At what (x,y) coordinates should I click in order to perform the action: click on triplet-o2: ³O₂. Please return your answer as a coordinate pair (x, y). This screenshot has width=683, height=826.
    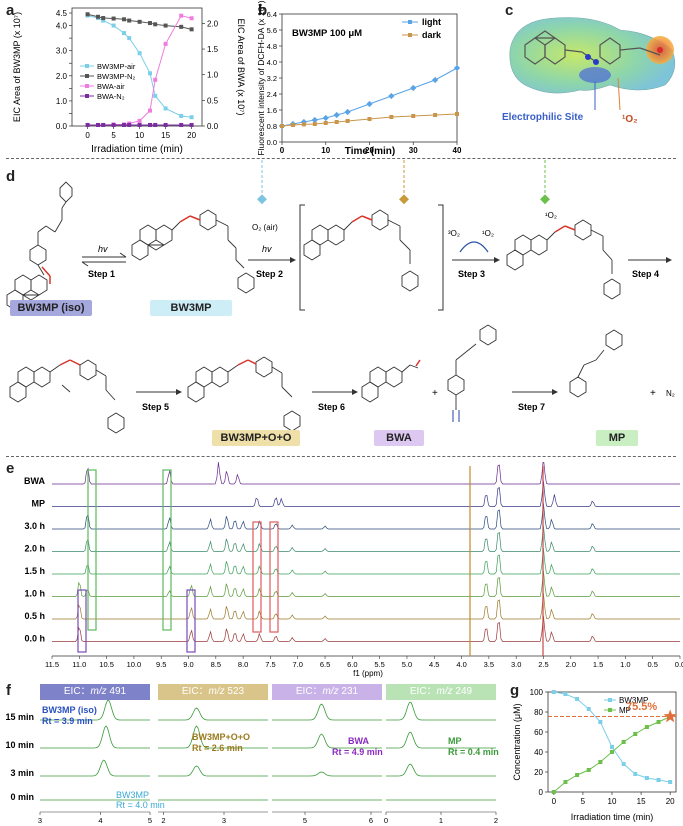
    Looking at the image, I should click on (454, 233).